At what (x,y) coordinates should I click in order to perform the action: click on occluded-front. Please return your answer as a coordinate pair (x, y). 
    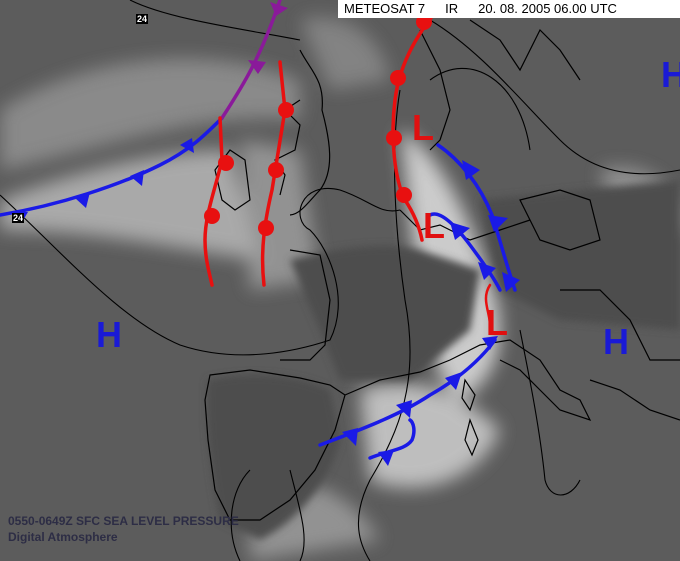
    Looking at the image, I should click on (251, 60).